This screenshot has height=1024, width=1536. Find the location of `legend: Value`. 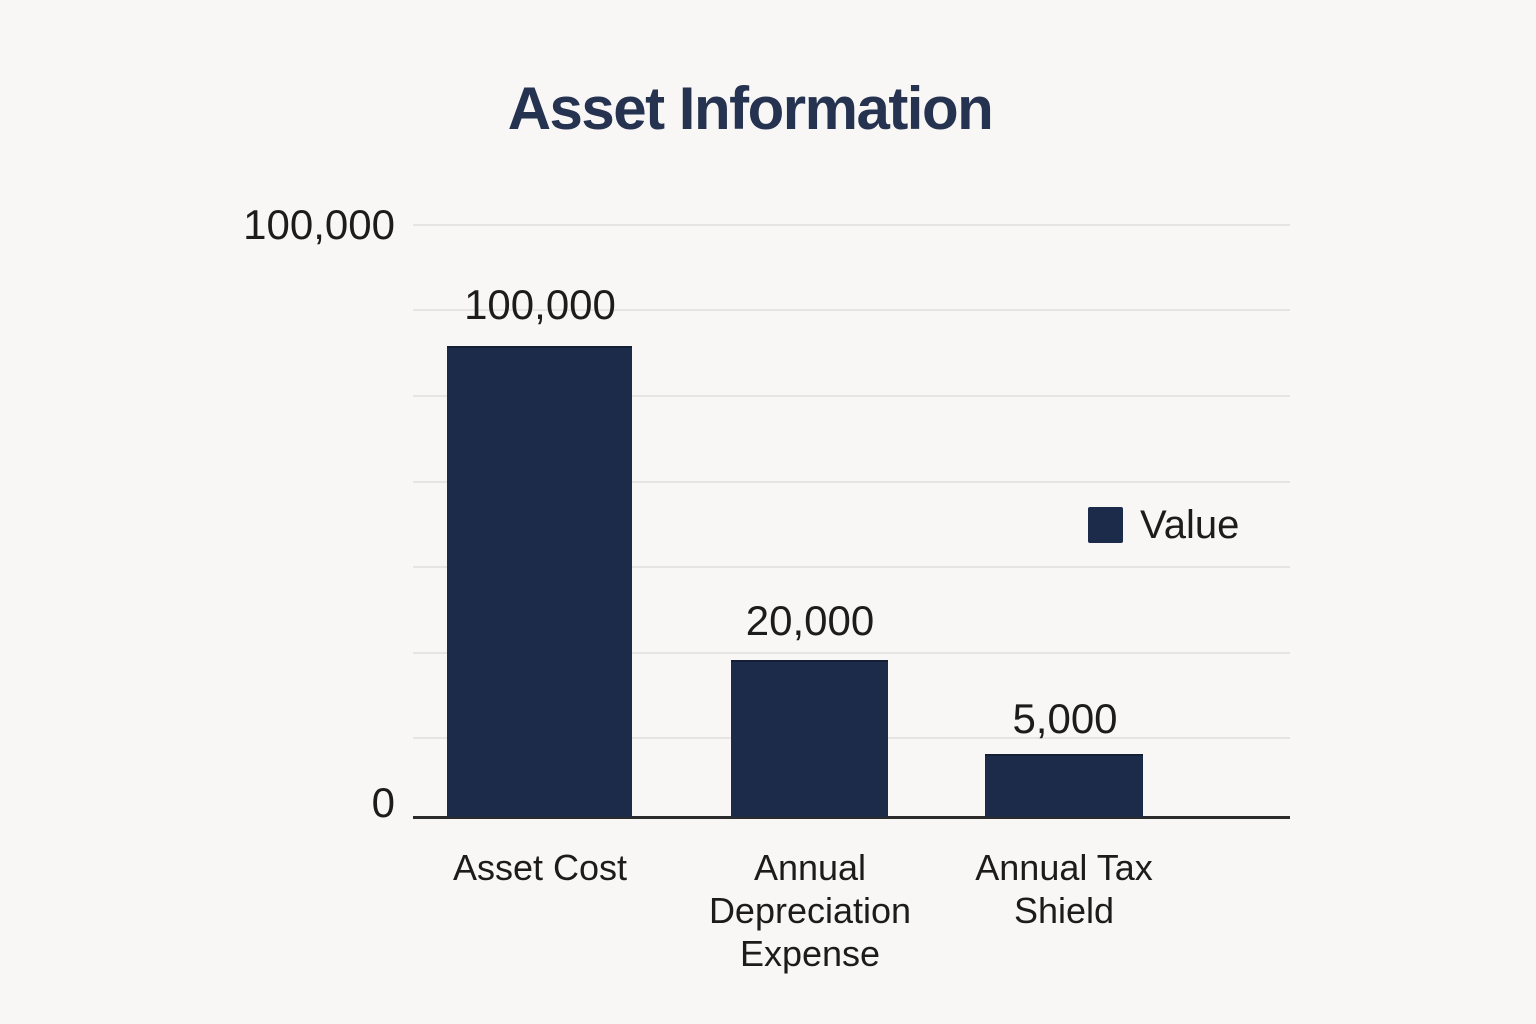

legend: Value is located at coordinates (1163, 525).